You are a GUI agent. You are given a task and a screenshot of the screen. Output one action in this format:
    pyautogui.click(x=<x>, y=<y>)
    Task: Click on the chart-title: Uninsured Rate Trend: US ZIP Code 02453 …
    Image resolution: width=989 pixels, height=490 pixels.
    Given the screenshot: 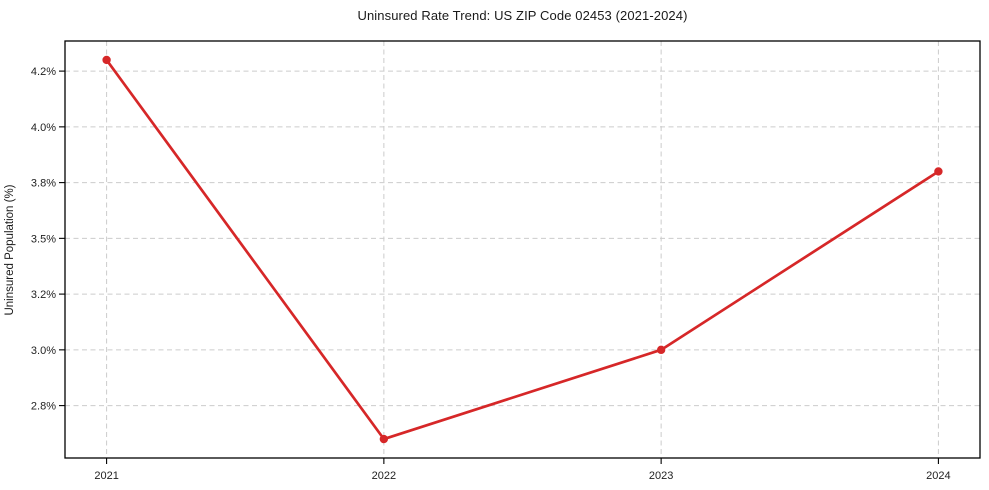 What is the action you would take?
    pyautogui.click(x=522, y=15)
    